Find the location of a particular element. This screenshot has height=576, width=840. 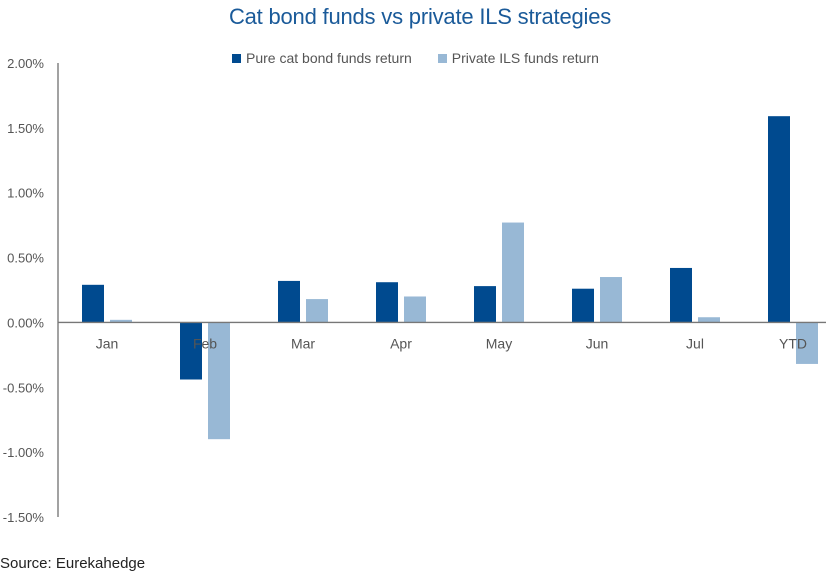

source-note: Source: Eurekahedge is located at coordinates (73, 563).